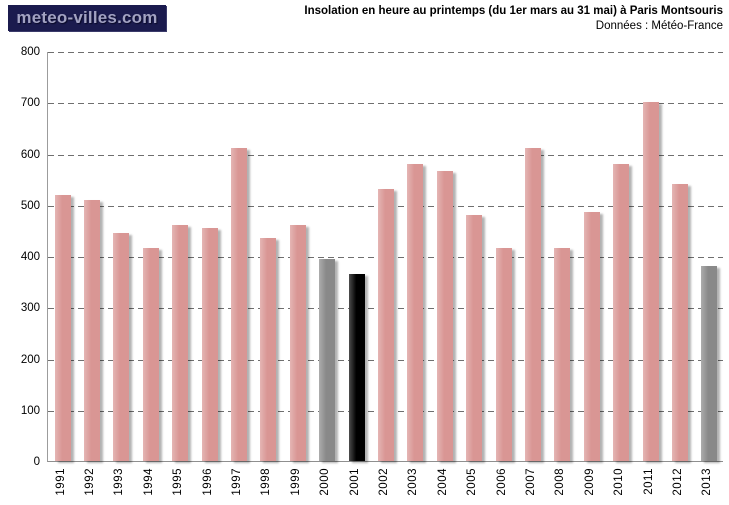 The height and width of the screenshot is (505, 729). What do you see at coordinates (90, 482) in the screenshot?
I see `x-tick-label-1992: 1992` at bounding box center [90, 482].